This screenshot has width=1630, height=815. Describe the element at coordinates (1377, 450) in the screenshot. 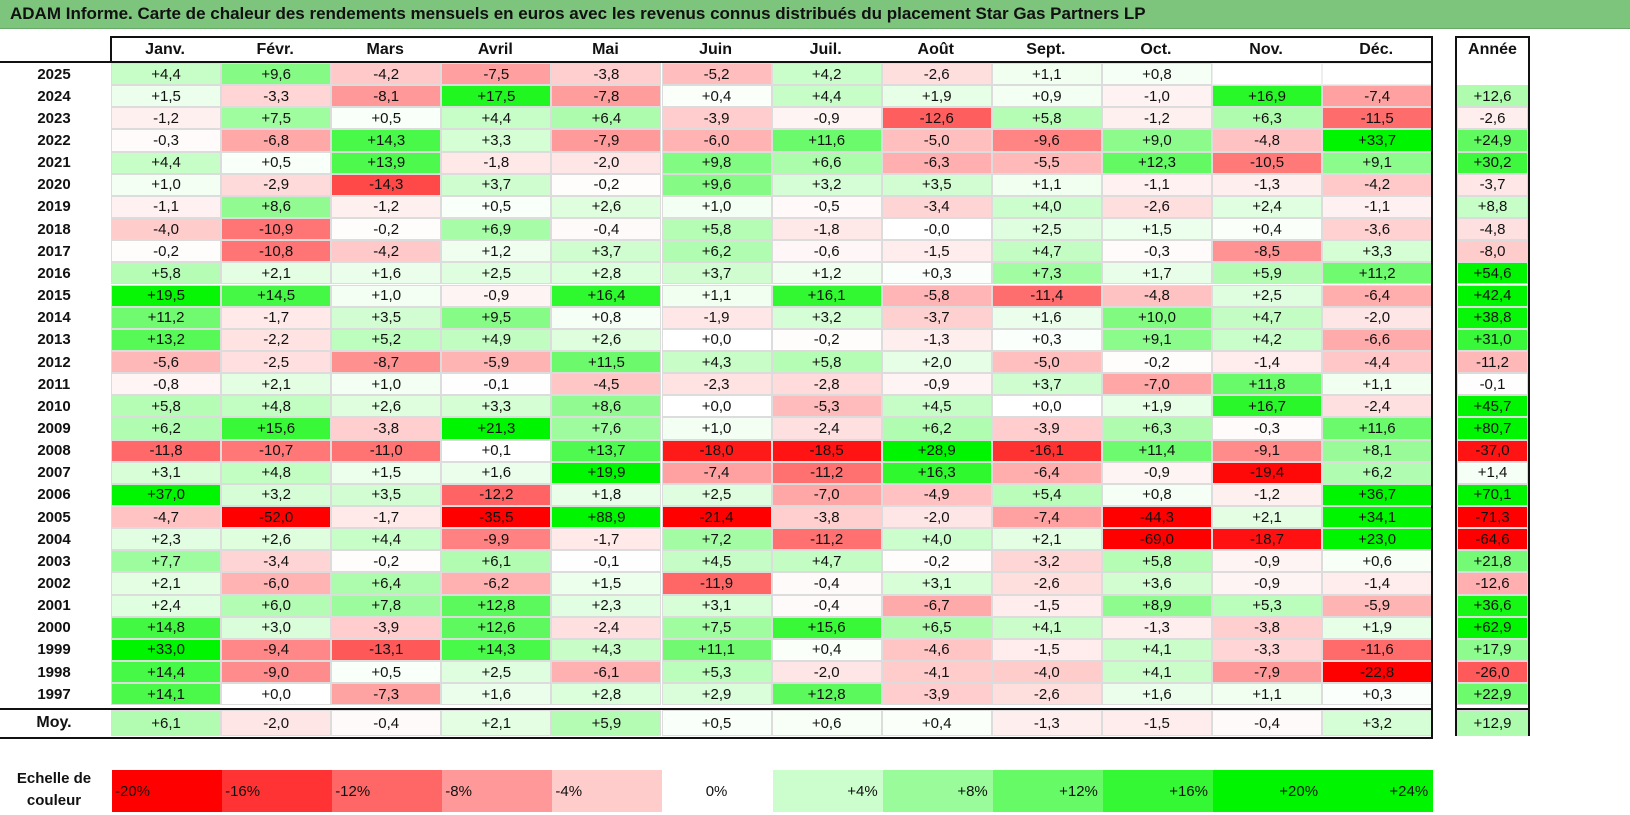

I see `heatmap-cell: +8,1` at that location.